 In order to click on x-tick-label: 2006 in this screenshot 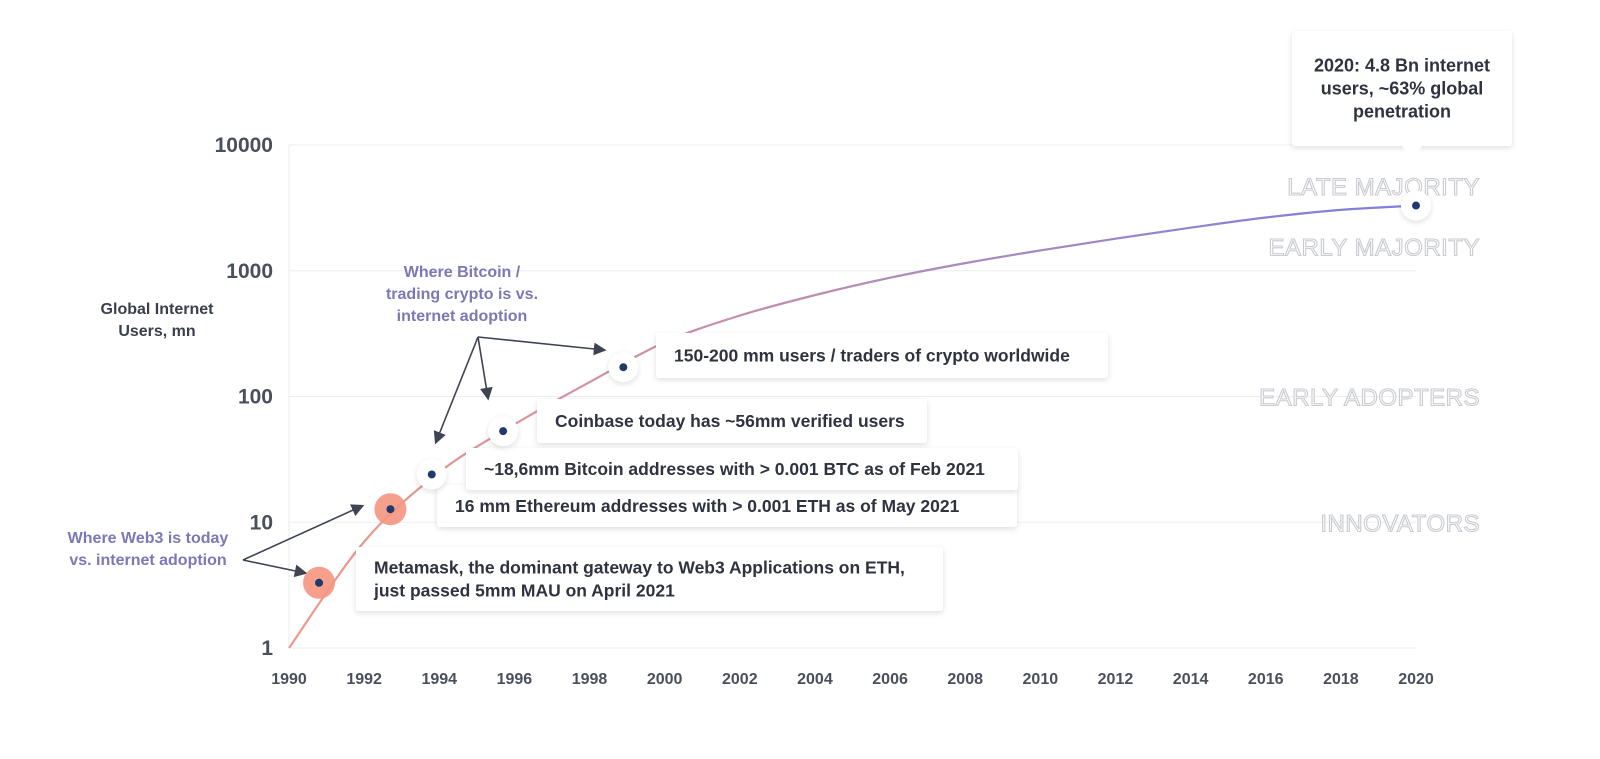, I will do `click(890, 679)`.